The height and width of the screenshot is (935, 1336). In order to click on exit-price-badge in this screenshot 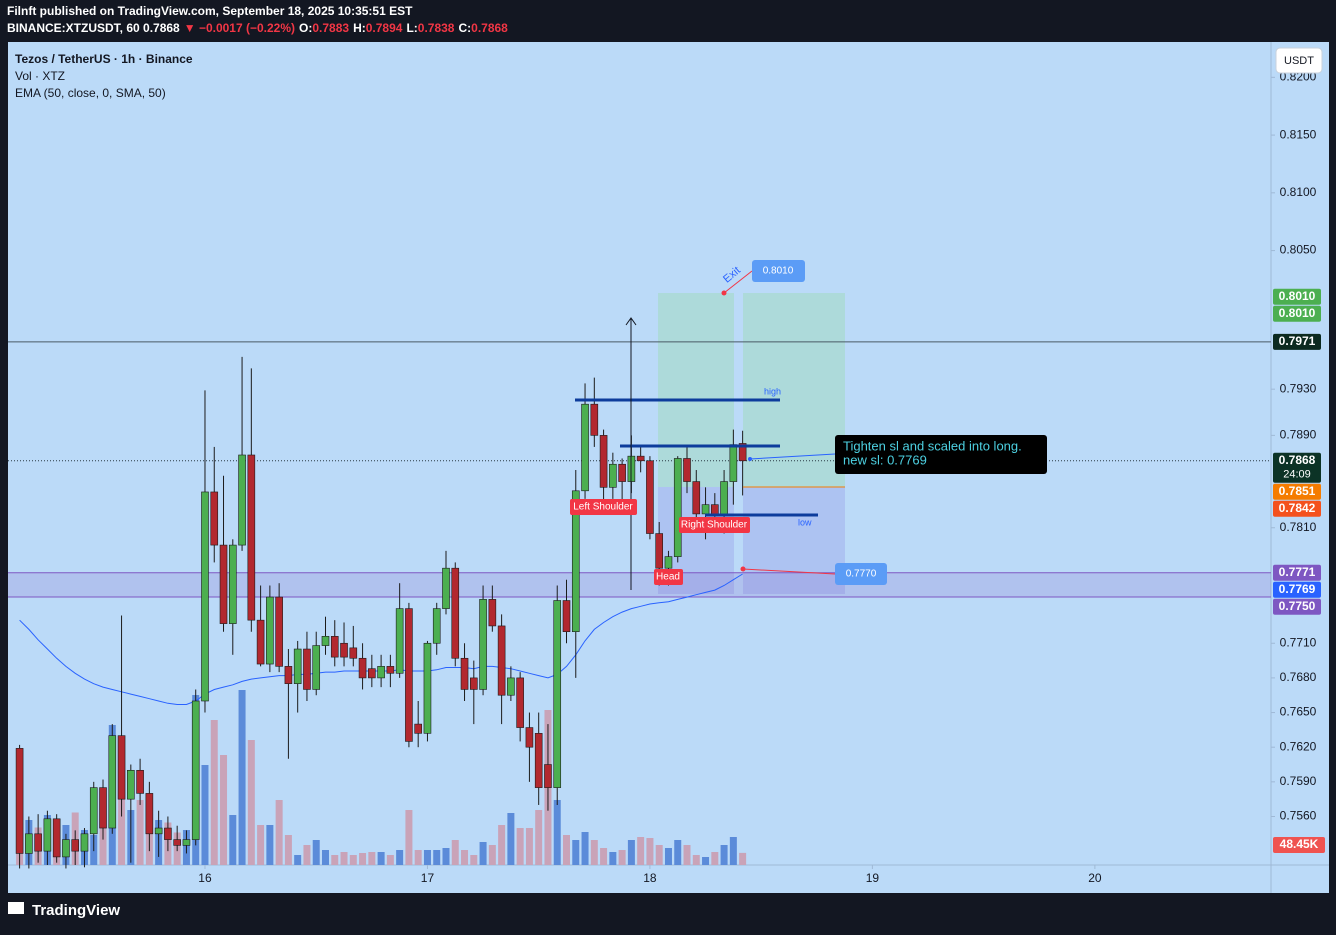, I will do `click(778, 271)`.